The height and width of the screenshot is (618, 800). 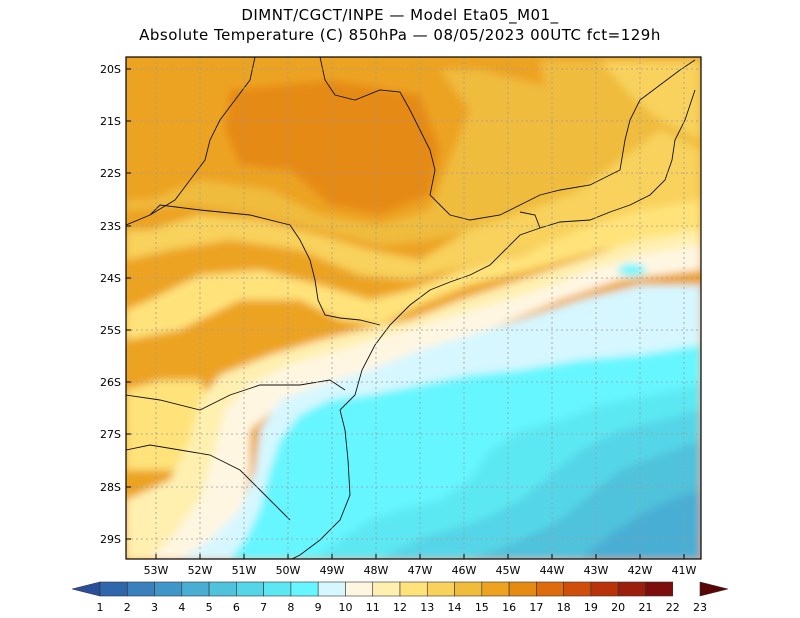 What do you see at coordinates (645, 607) in the screenshot?
I see `color-scale-label: 21` at bounding box center [645, 607].